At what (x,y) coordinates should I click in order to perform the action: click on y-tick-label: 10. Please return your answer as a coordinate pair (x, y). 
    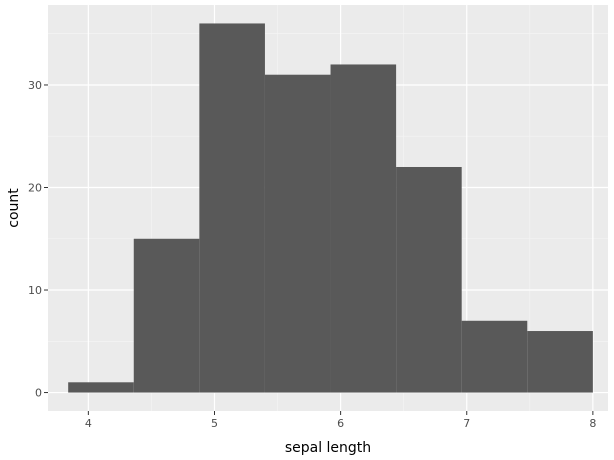
    Looking at the image, I should click on (35, 290).